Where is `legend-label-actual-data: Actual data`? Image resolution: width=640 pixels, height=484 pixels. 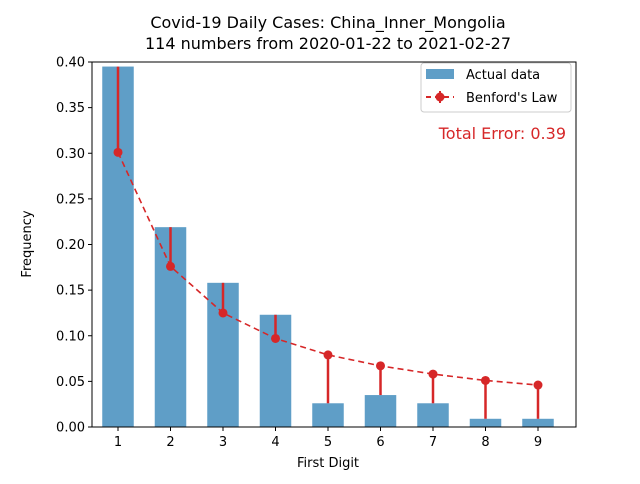 legend-label-actual-data: Actual data is located at coordinates (503, 75).